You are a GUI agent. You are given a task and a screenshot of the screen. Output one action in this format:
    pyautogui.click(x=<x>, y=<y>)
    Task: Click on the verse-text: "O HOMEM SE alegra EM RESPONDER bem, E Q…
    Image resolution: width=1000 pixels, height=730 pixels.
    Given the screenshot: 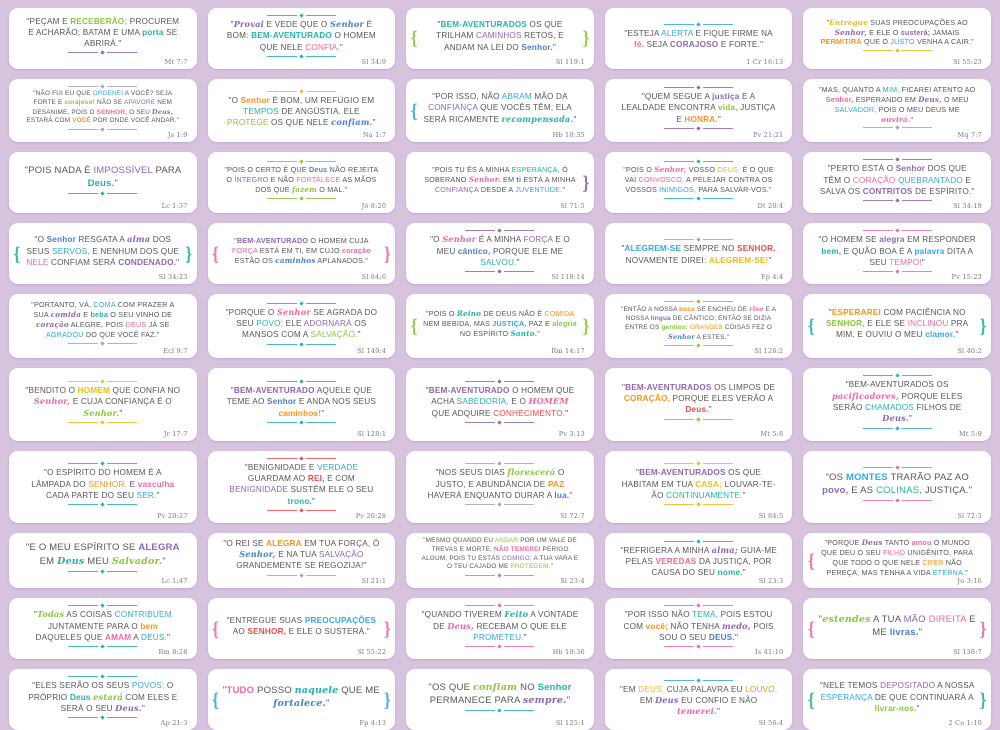 What is the action you would take?
    pyautogui.click(x=897, y=251)
    